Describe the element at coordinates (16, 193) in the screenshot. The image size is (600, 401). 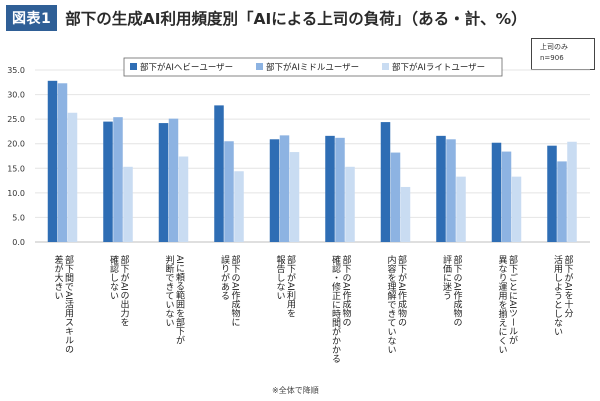
I see `y-tick-label: 10.0` at that location.